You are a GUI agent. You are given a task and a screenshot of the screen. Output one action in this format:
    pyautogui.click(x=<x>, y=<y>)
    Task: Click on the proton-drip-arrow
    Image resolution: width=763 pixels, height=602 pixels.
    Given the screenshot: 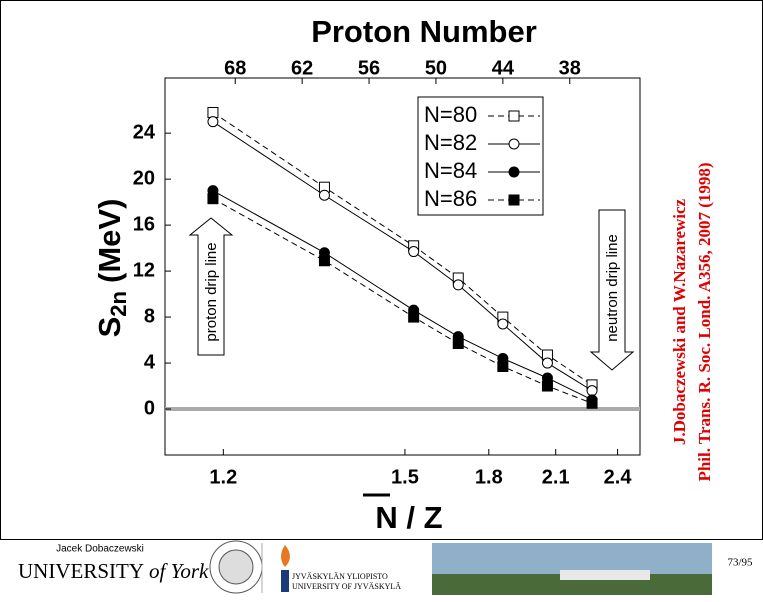 What is the action you would take?
    pyautogui.click(x=211, y=286)
    